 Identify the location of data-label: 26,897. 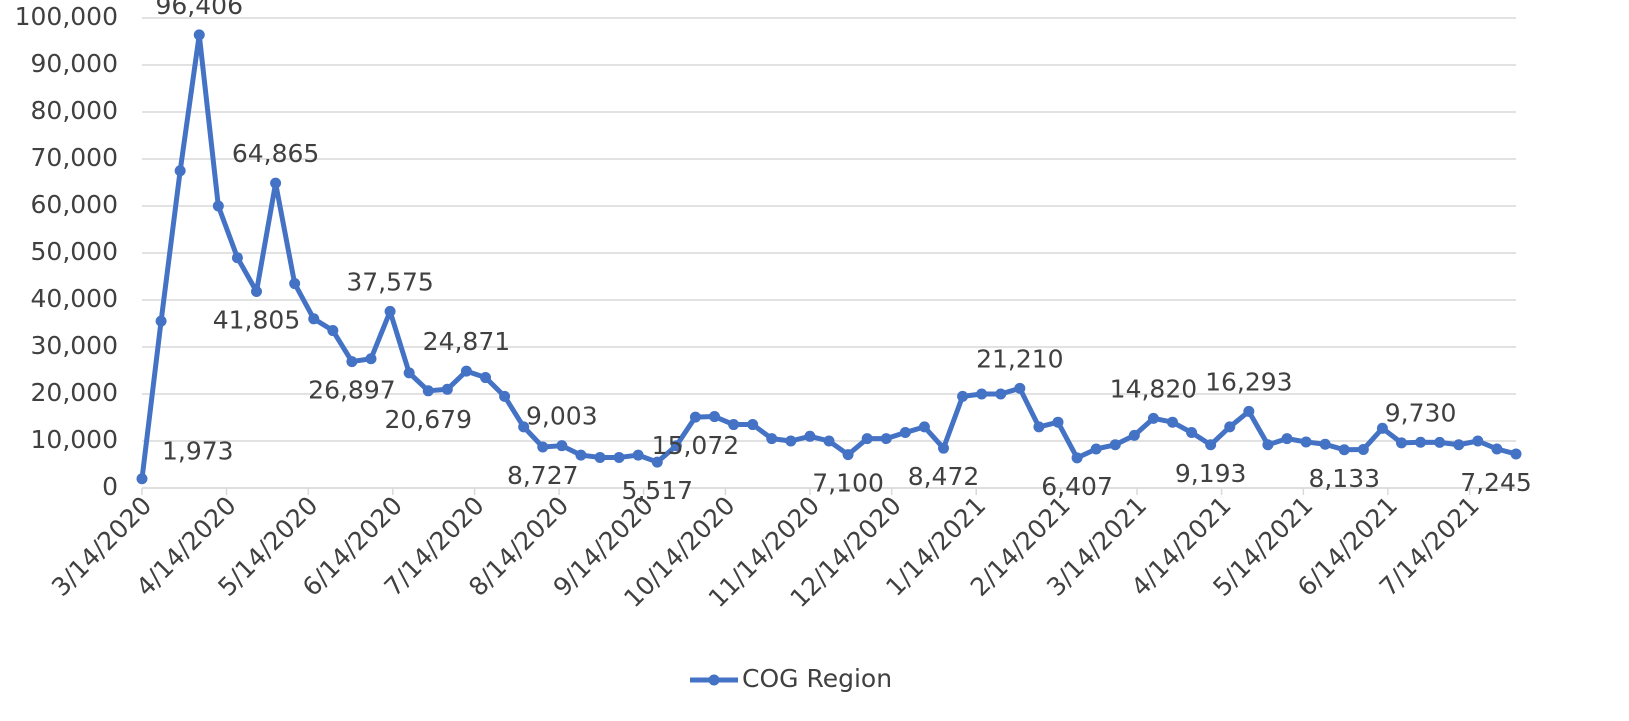
(351, 390).